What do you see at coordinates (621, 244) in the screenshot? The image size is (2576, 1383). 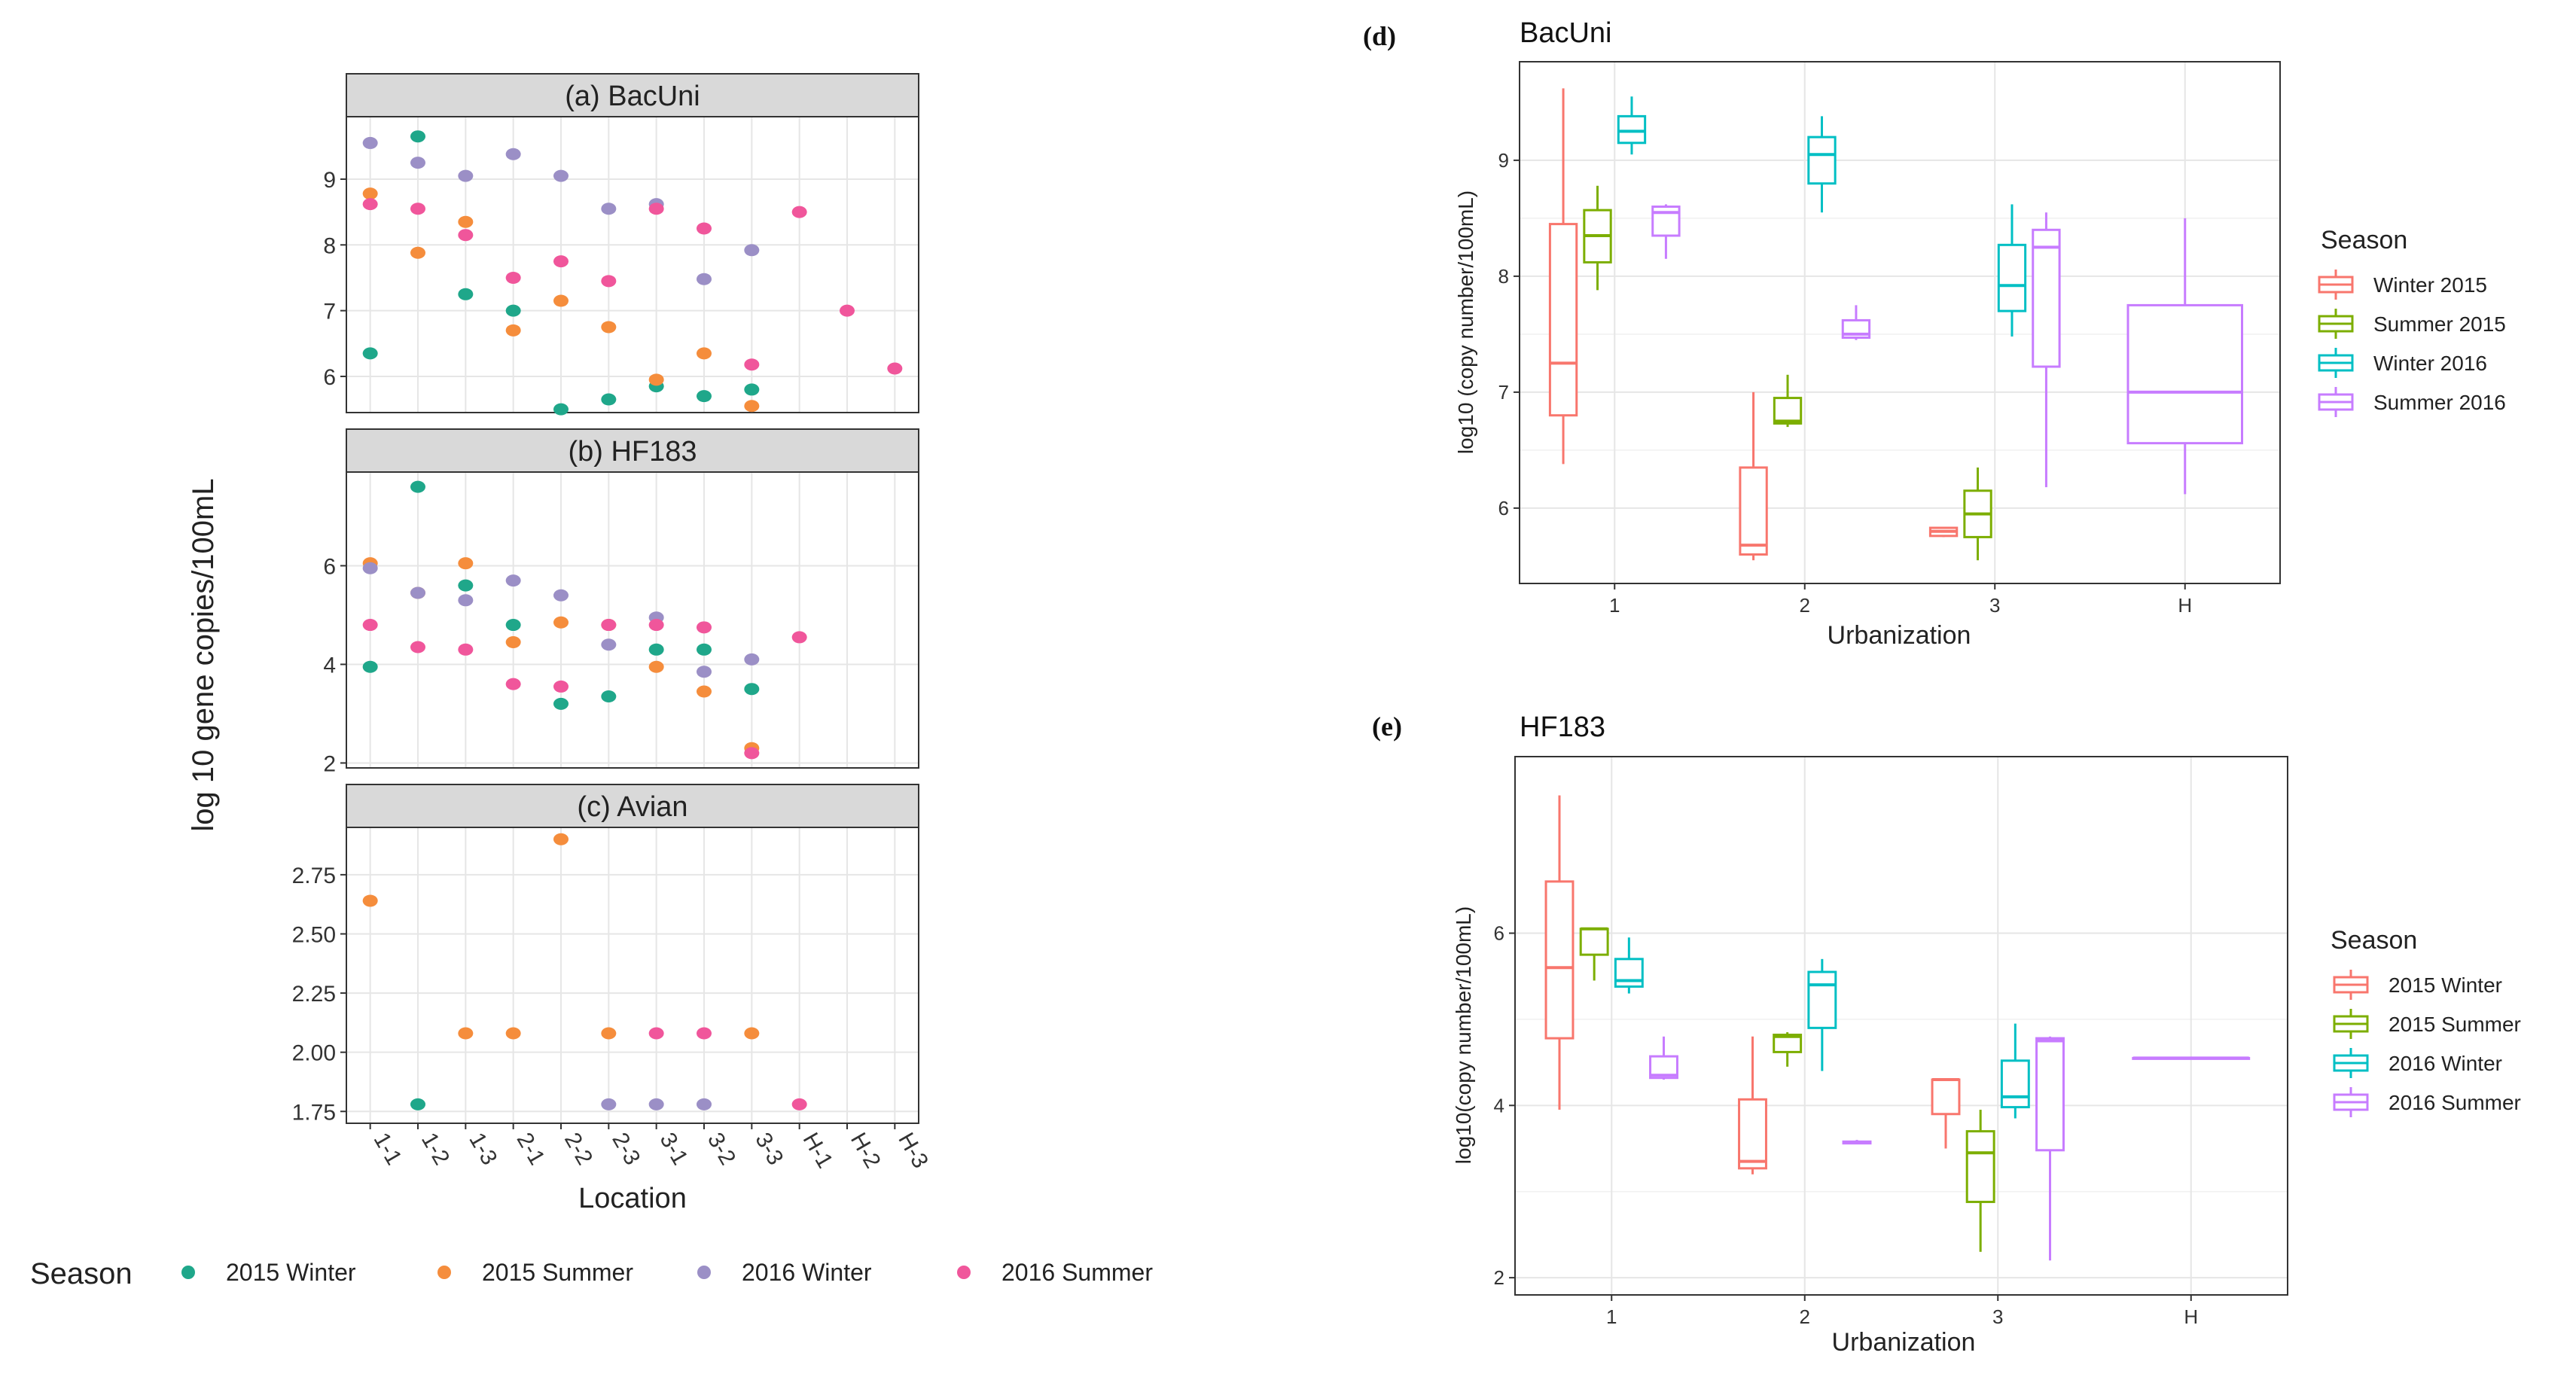 I see `facet-0: (a) BacUni 6 7 8 9` at bounding box center [621, 244].